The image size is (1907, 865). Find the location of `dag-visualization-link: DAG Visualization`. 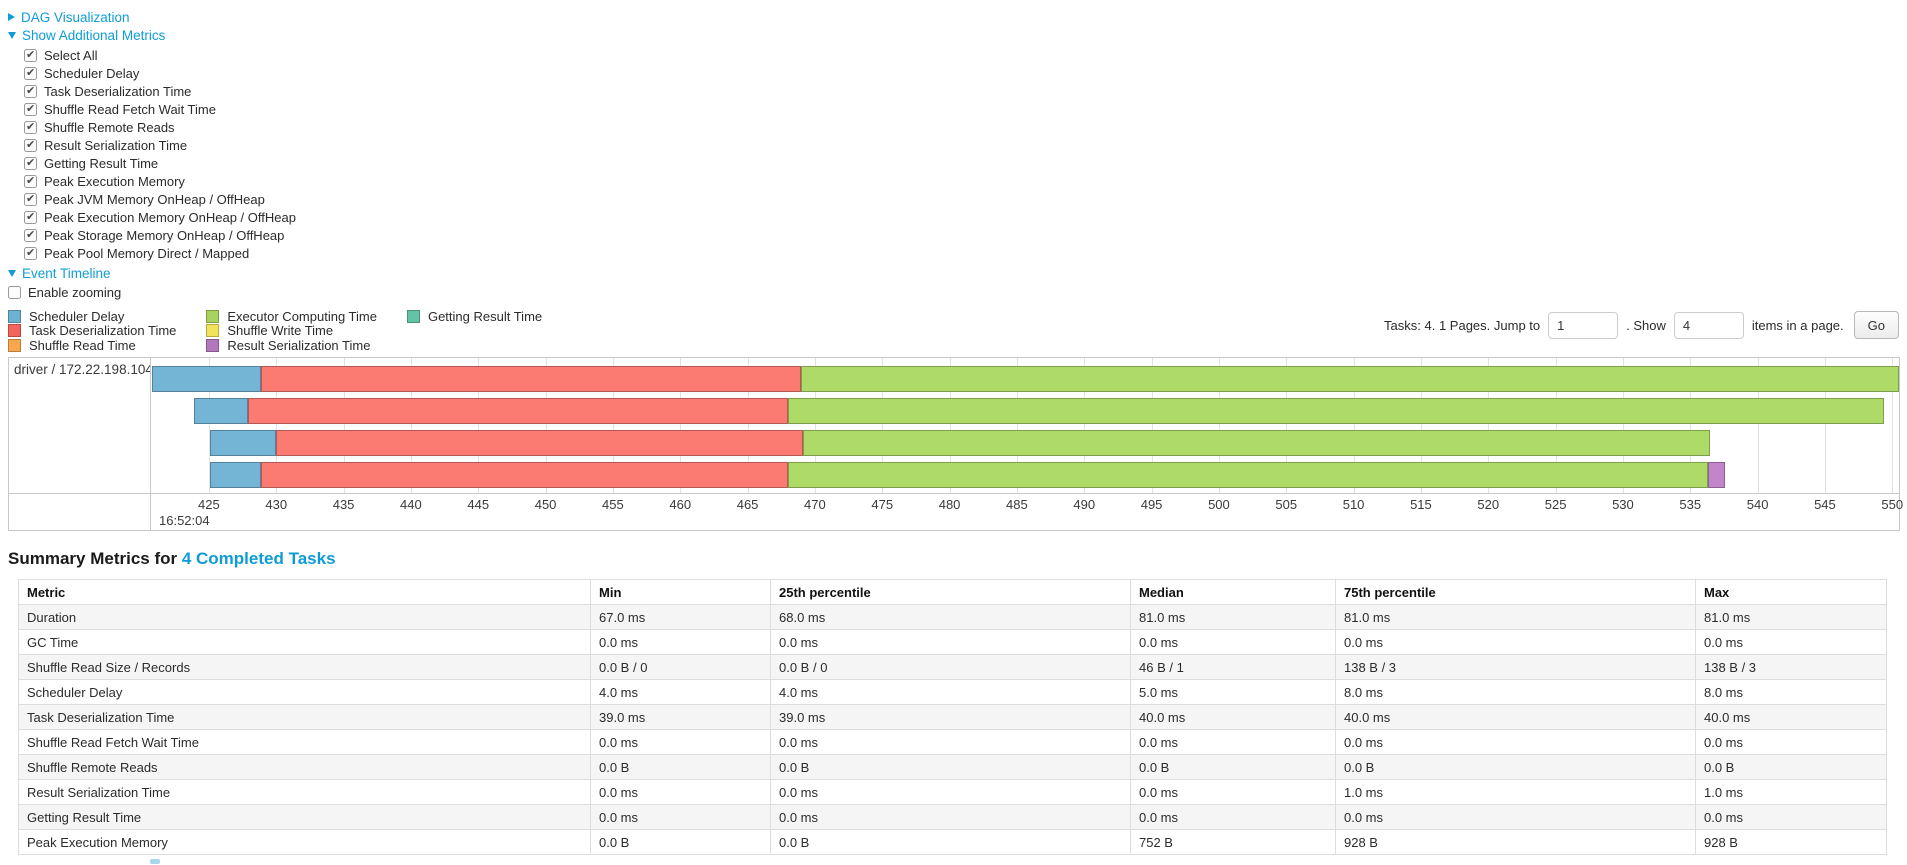

dag-visualization-link: DAG Visualization is located at coordinates (75, 17).